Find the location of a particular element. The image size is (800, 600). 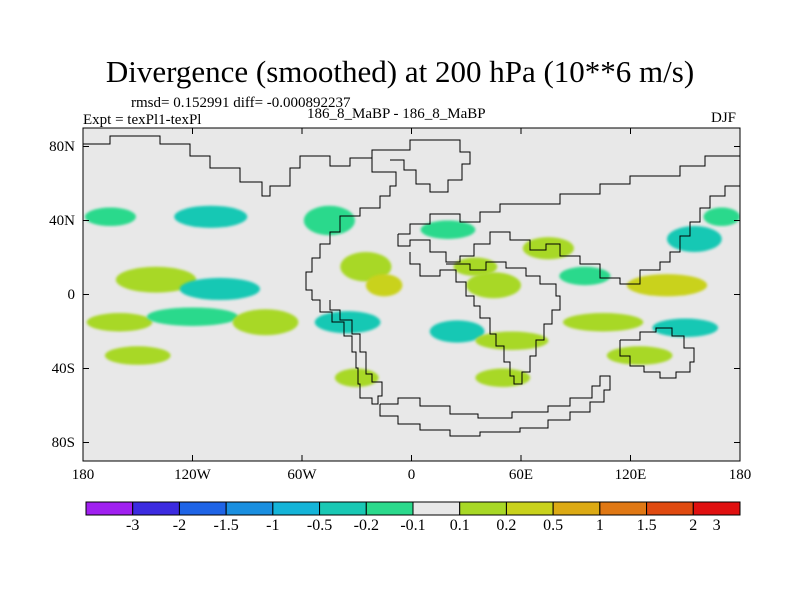

colorbar-label: 1.5 is located at coordinates (646, 525).